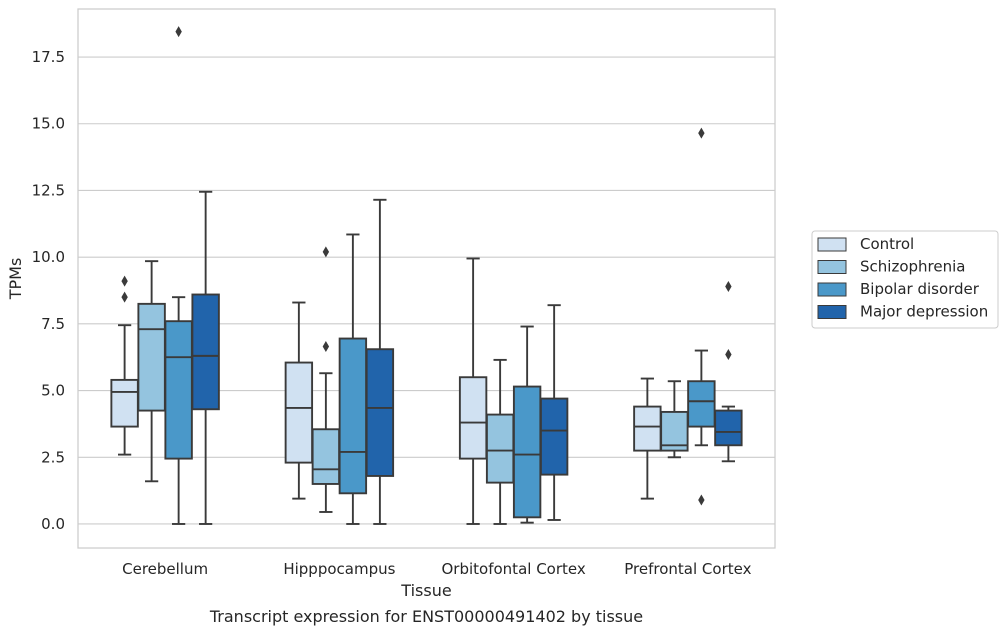 The height and width of the screenshot is (634, 1007). Describe the element at coordinates (924, 312) in the screenshot. I see `legend-label: Major depression` at that location.